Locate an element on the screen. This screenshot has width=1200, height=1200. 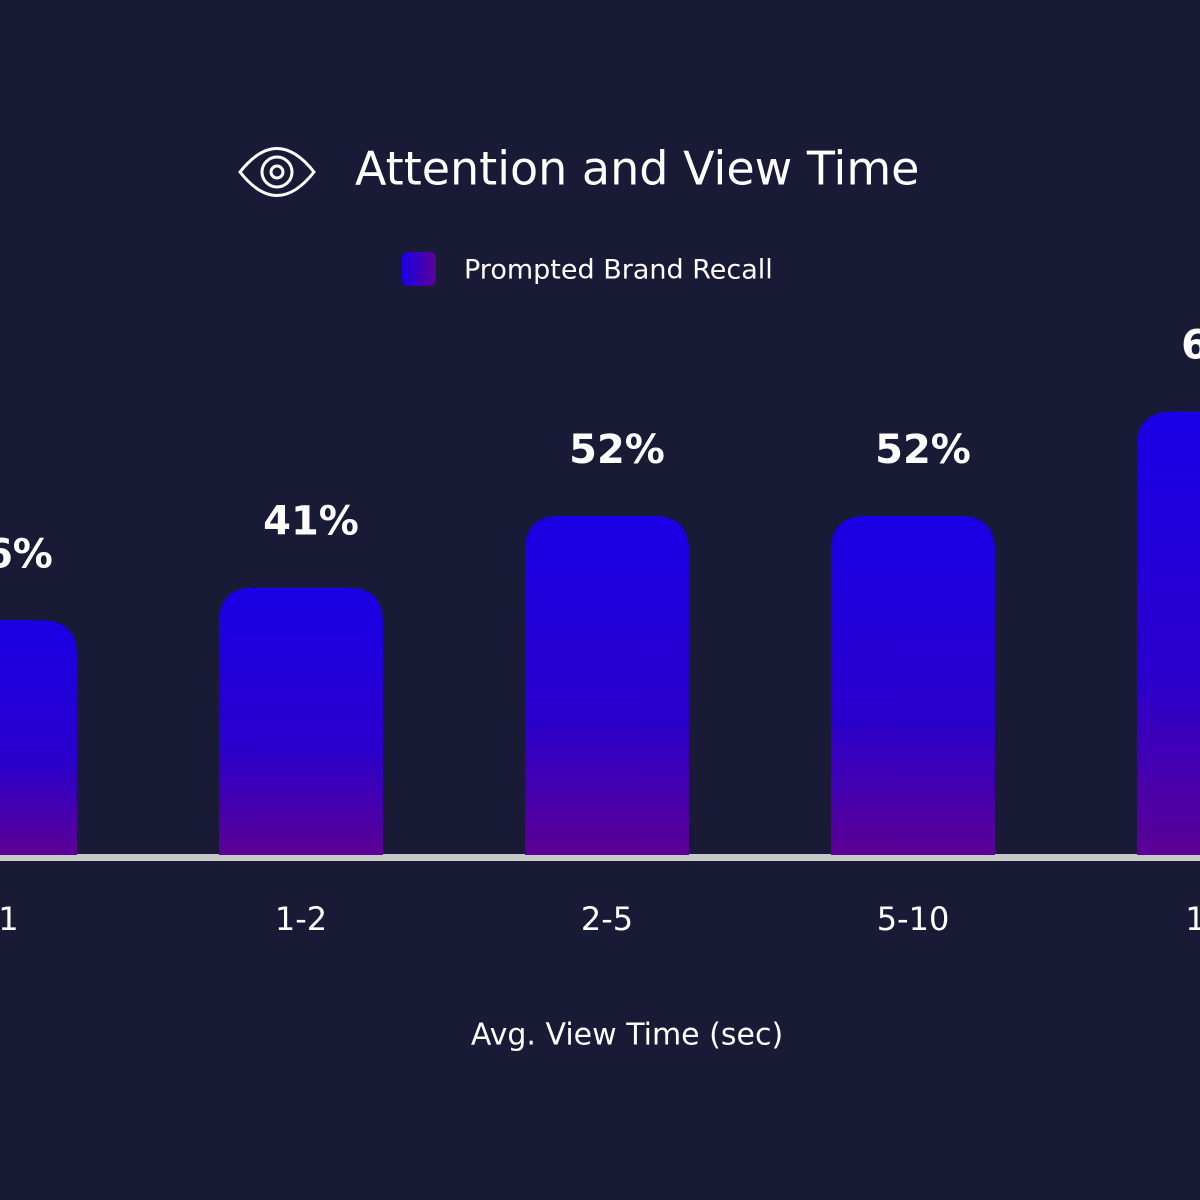
eye-icon is located at coordinates (277, 172).